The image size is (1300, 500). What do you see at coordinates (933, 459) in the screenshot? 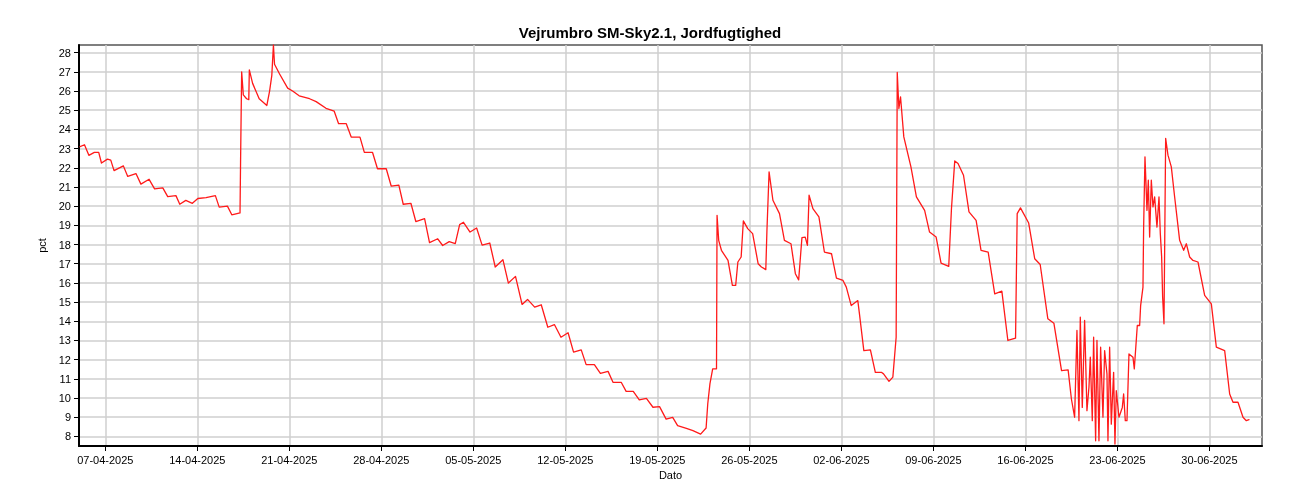
I see `x-tick-label: 09-06-2025` at bounding box center [933, 459].